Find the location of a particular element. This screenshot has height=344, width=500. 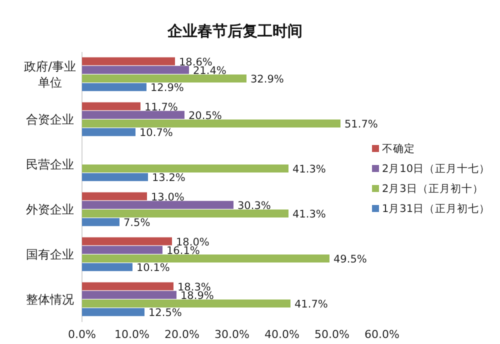

x-tick-label: 50.0% is located at coordinates (332, 334).